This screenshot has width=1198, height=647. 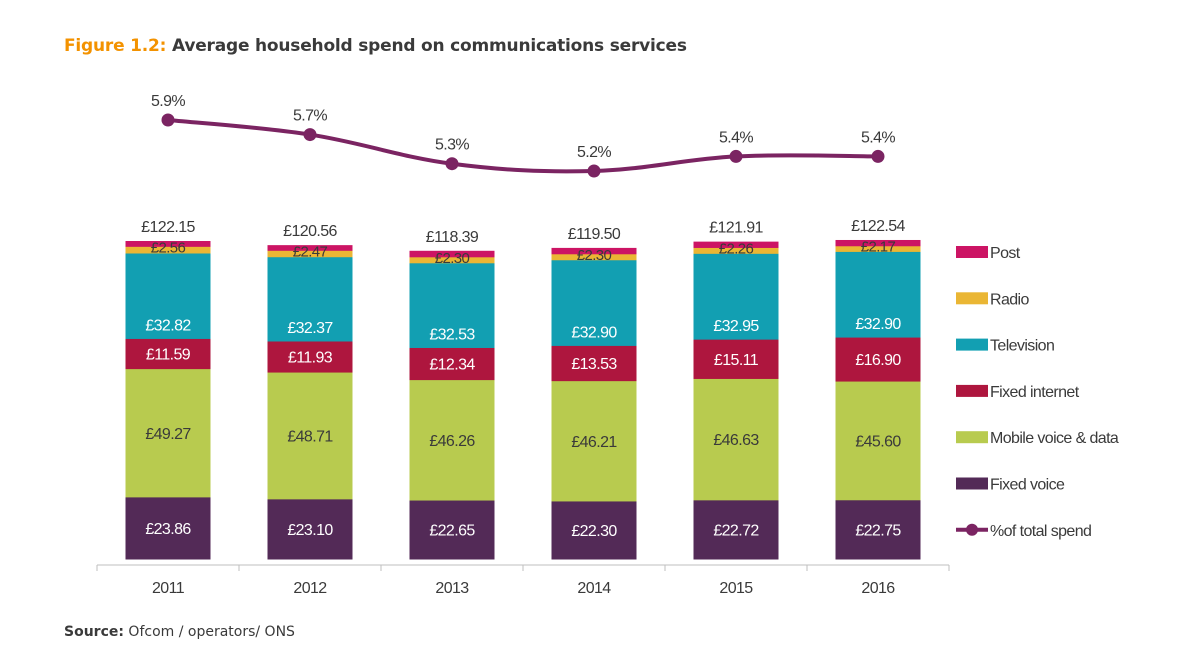 I want to click on bar-segment-post-2014, so click(x=594, y=251).